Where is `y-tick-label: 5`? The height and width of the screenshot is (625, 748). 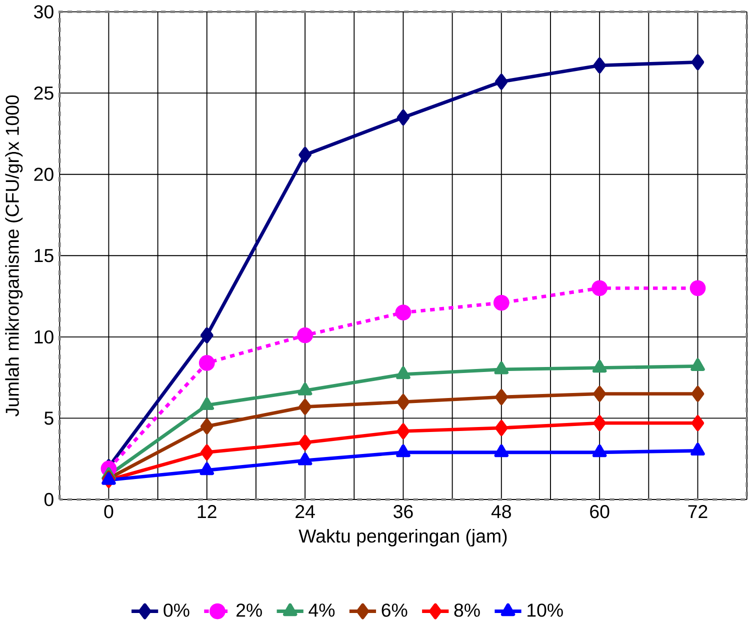
y-tick-label: 5 is located at coordinates (49, 418).